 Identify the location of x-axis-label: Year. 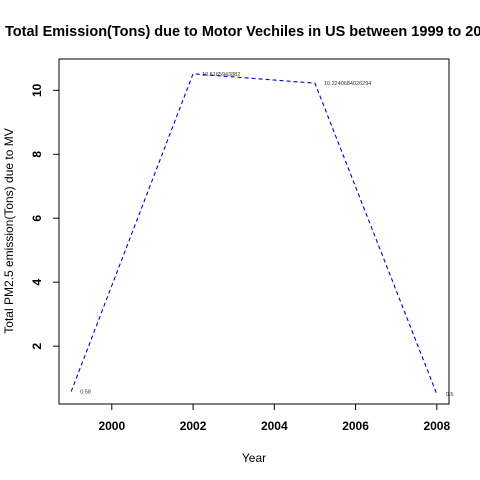
(254, 458).